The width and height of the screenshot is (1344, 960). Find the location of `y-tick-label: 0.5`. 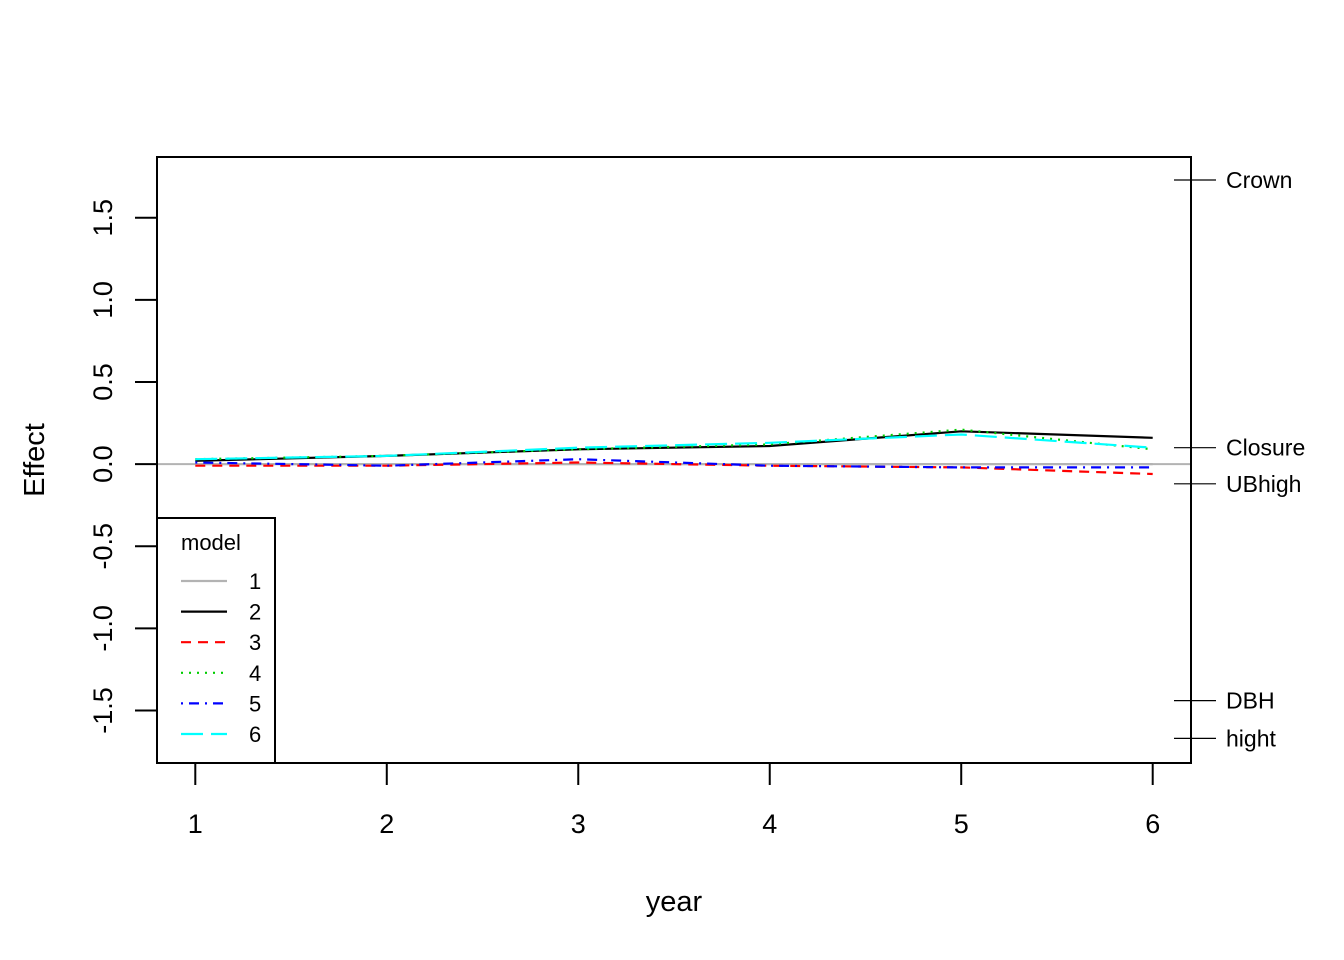

y-tick-label: 0.5 is located at coordinates (103, 382).